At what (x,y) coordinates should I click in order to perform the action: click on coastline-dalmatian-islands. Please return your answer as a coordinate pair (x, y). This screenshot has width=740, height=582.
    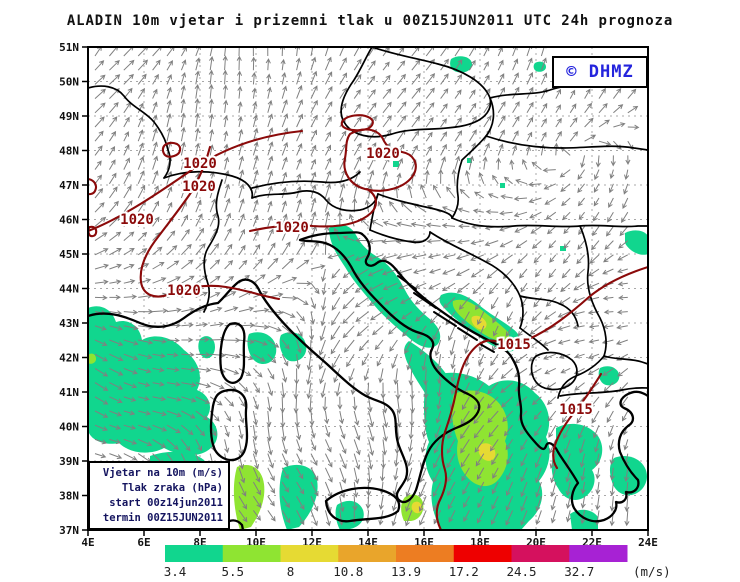
    Looking at the image, I should click on (446, 314).